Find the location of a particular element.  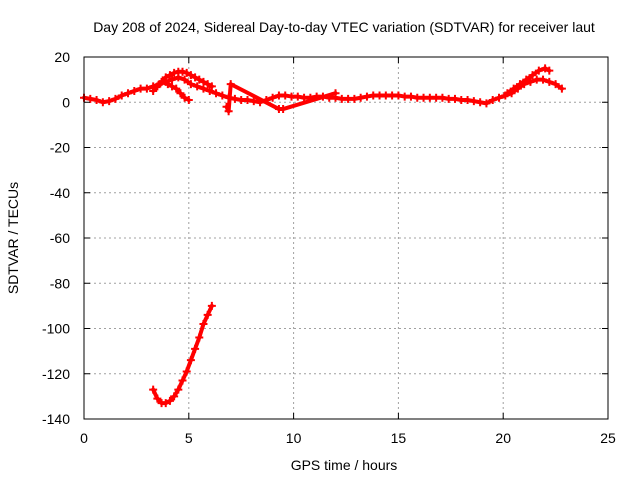

x-tick-label: 5 is located at coordinates (189, 438).